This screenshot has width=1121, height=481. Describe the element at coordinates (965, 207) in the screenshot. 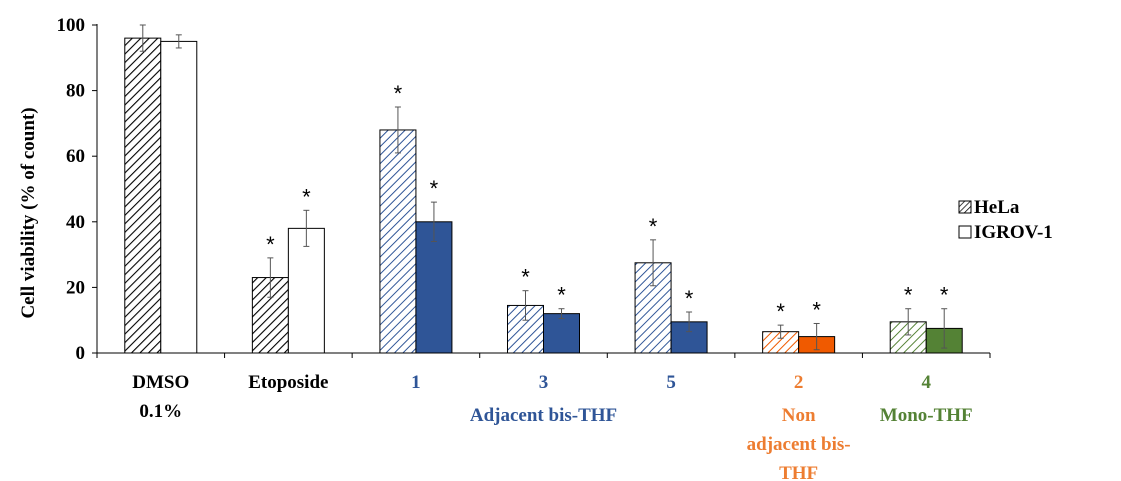

I see `legend-swatch-hela` at that location.